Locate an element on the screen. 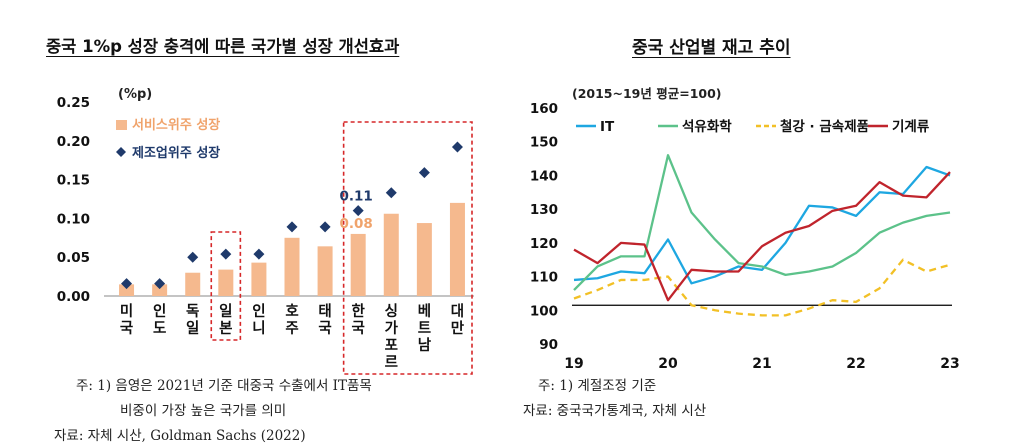  y-tick-label: 0.15 is located at coordinates (73, 181).